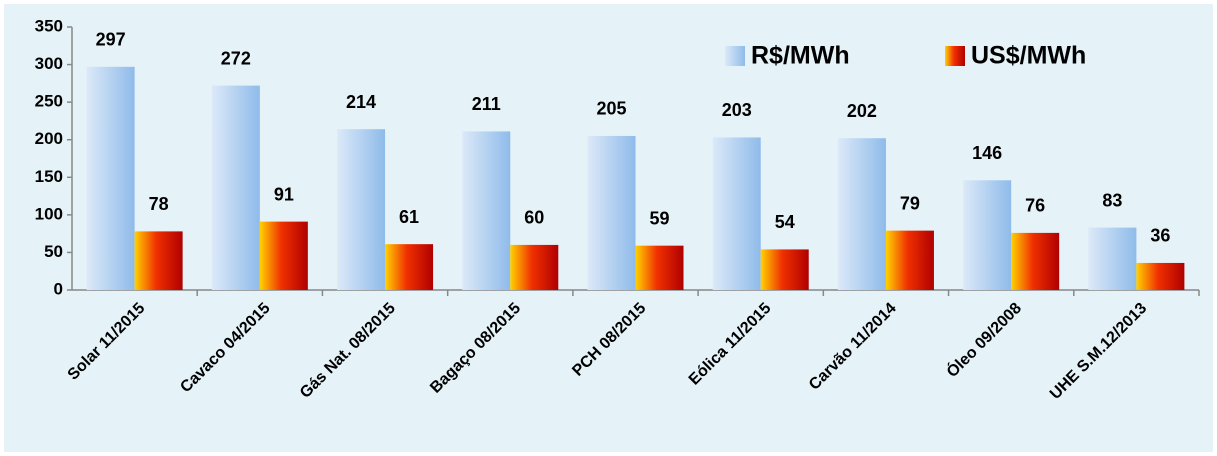 Image resolution: width=1217 pixels, height=456 pixels. I want to click on value-label: 54, so click(785, 222).